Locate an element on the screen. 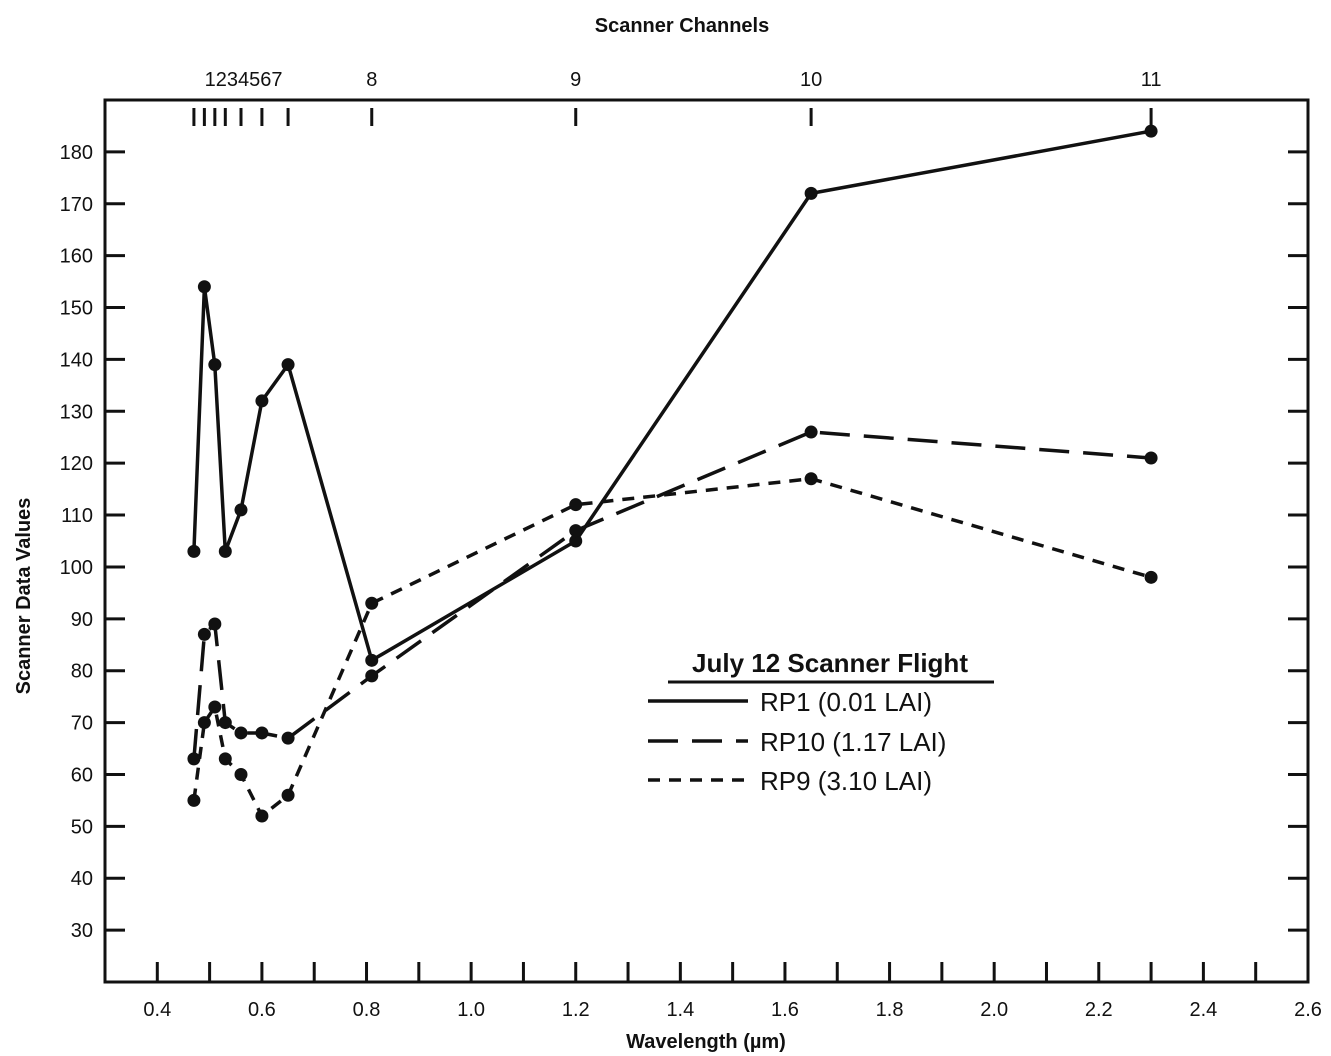 This screenshot has height=1056, width=1331. x-tick-label: 2.2 is located at coordinates (1099, 1010).